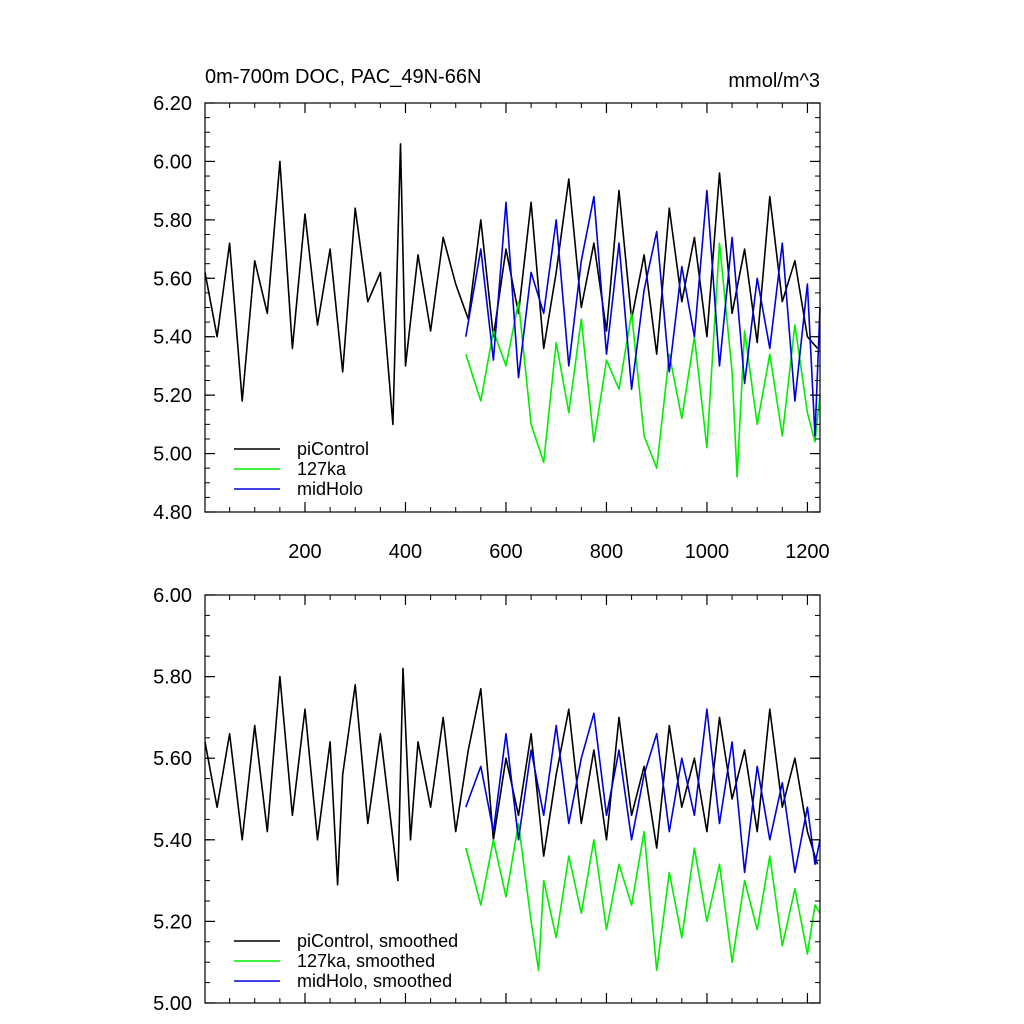  Describe the element at coordinates (505, 552) in the screenshot. I see `x-tick-label: 600` at that location.